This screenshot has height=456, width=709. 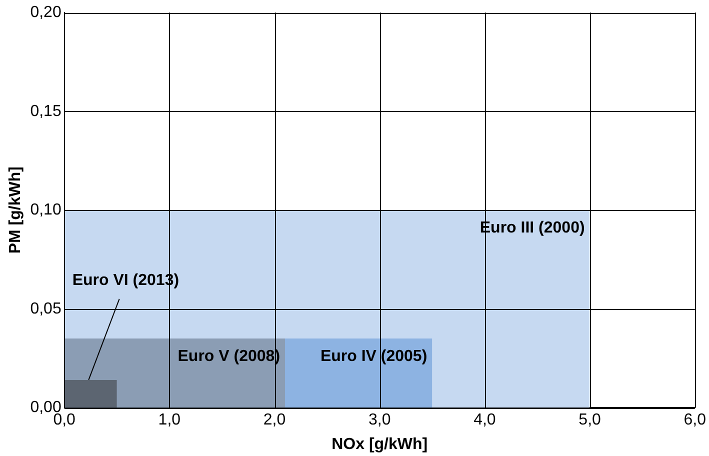 I want to click on x-tick-label: 4,0, so click(x=485, y=420).